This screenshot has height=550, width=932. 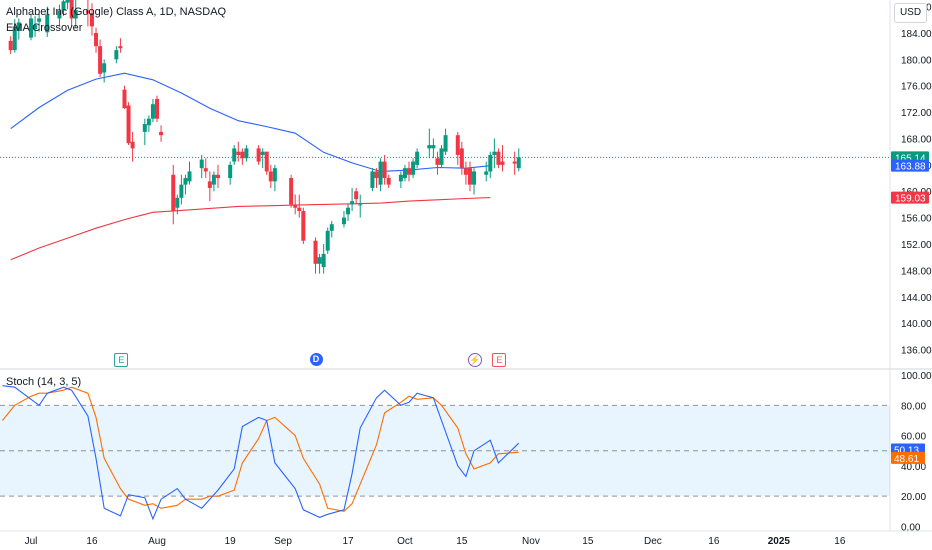 What do you see at coordinates (316, 359) in the screenshot?
I see `dividend-event-marker: D` at bounding box center [316, 359].